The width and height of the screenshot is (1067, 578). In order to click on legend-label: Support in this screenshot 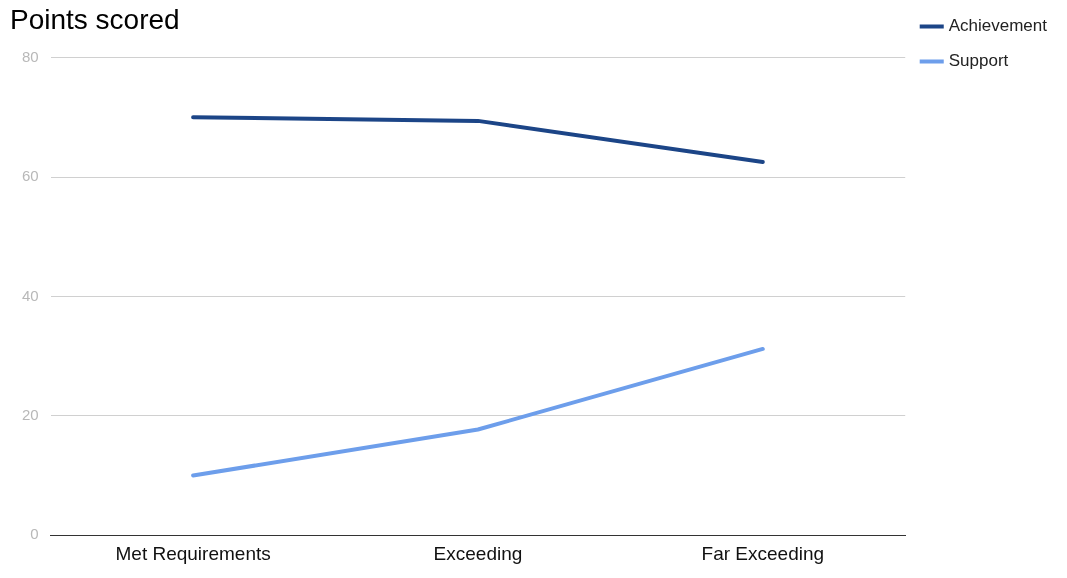, I will do `click(978, 61)`.